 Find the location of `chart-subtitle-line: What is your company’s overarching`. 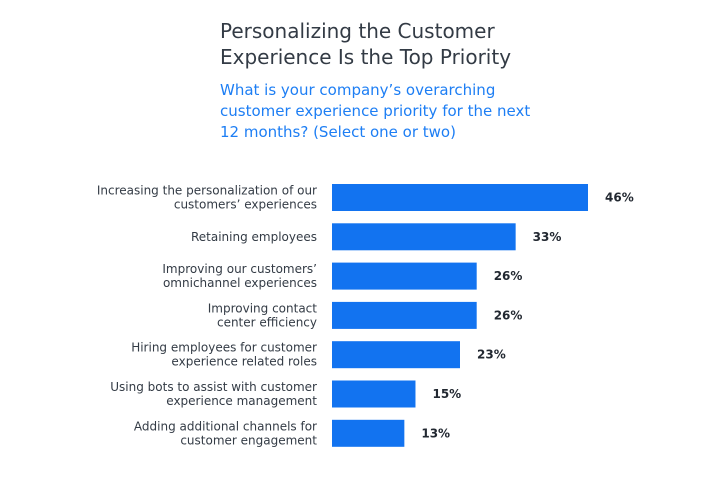

chart-subtitle-line: What is your company’s overarching is located at coordinates (358, 90).